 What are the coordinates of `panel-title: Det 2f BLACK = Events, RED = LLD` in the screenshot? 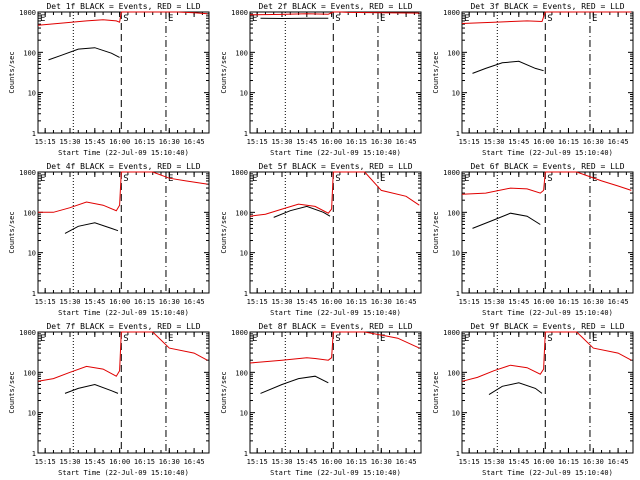 It's located at (335, 6).